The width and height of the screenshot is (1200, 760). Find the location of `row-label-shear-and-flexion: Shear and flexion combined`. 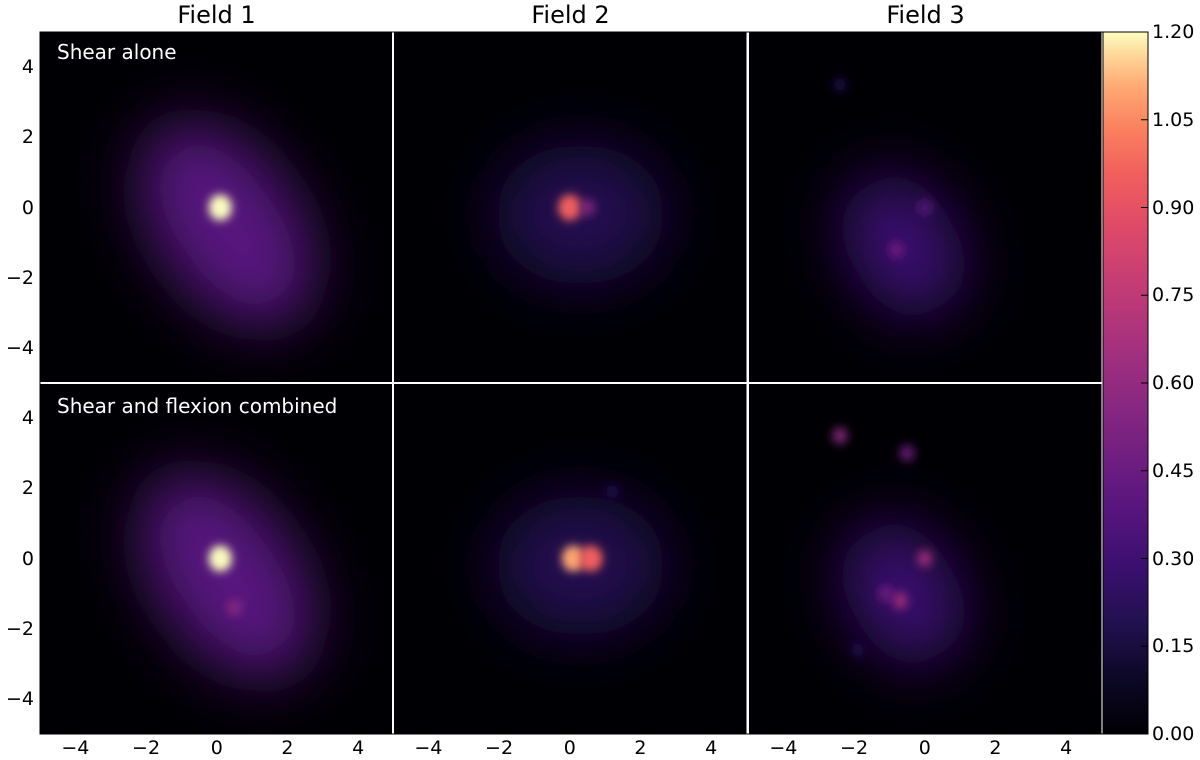

row-label-shear-and-flexion: Shear and flexion combined is located at coordinates (197, 406).